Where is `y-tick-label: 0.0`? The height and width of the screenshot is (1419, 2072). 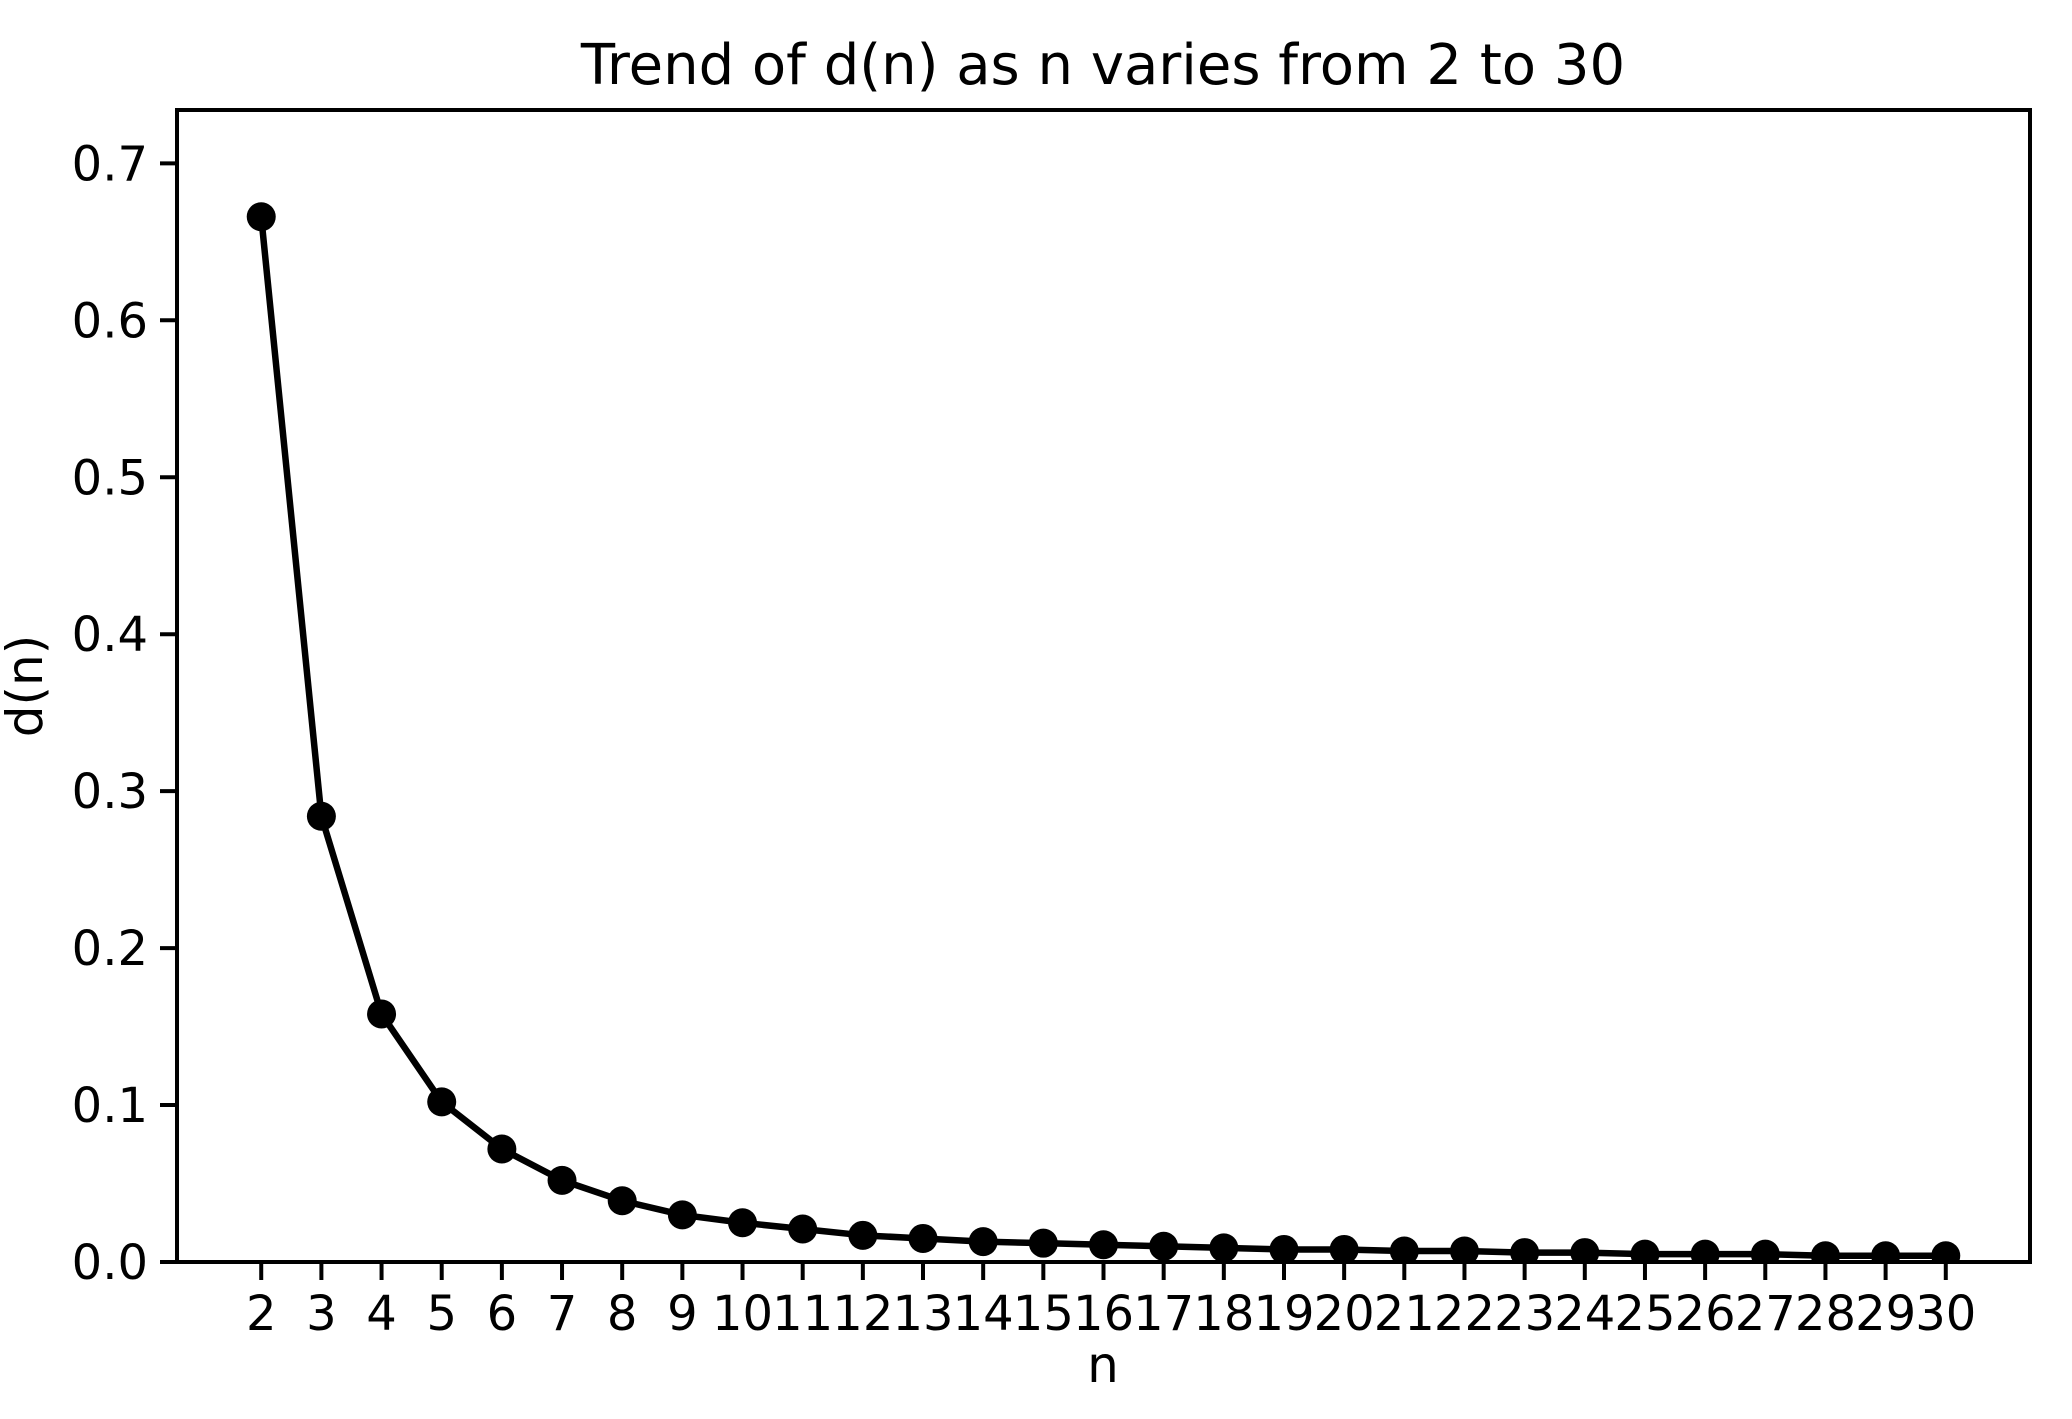 y-tick-label: 0.0 is located at coordinates (110, 1263).